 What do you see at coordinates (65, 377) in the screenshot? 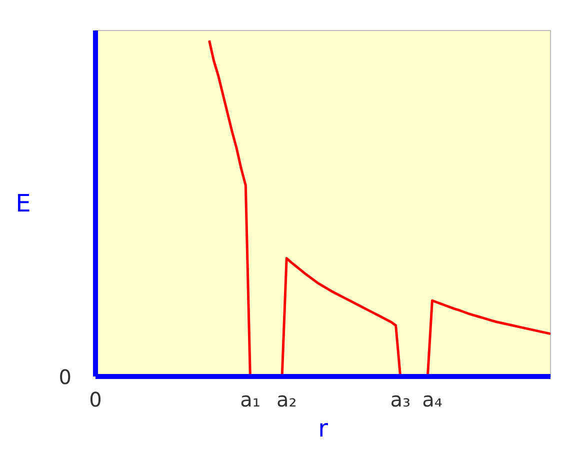
I see `text: 0` at bounding box center [65, 377].